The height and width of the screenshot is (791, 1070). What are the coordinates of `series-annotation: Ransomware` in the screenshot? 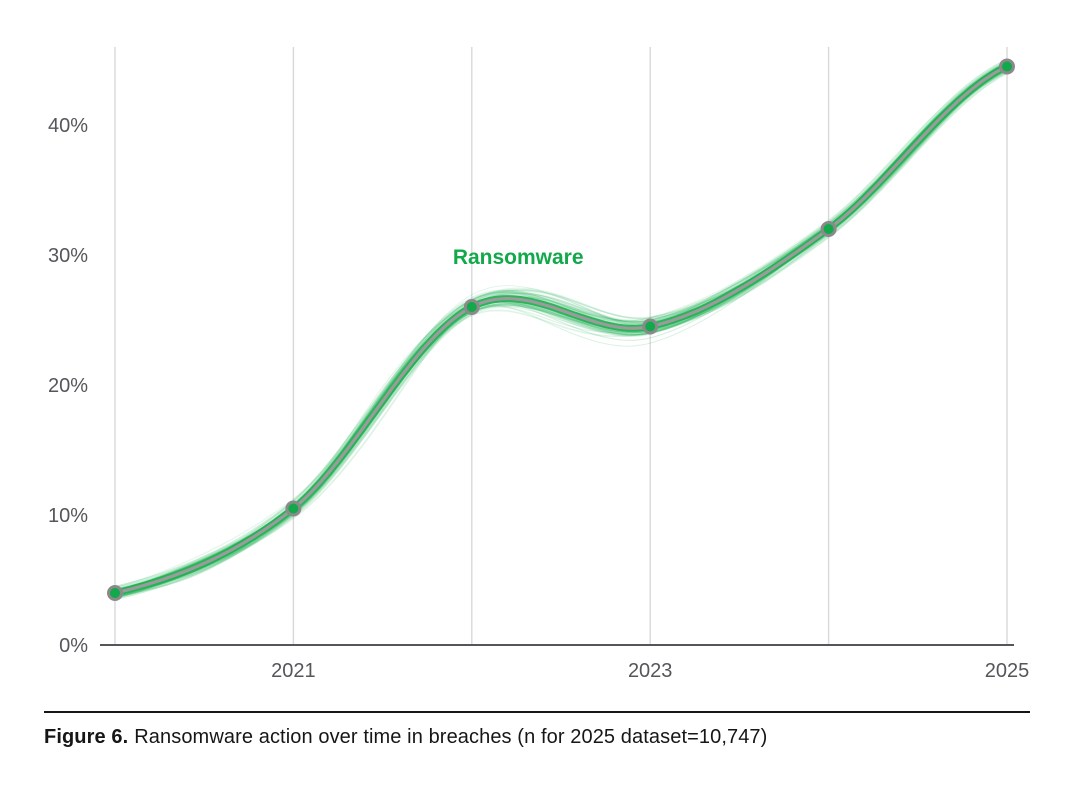 It's located at (518, 257).